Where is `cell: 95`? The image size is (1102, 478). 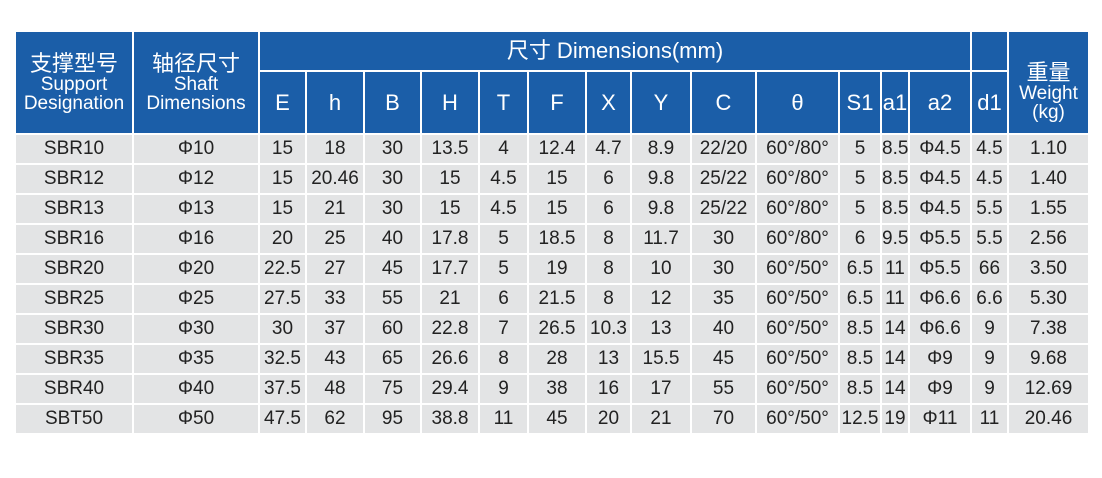 cell: 95 is located at coordinates (392, 419).